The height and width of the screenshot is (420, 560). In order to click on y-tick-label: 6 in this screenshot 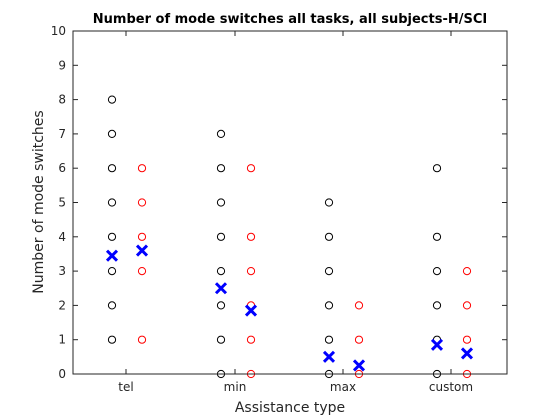, I will do `click(62, 168)`.